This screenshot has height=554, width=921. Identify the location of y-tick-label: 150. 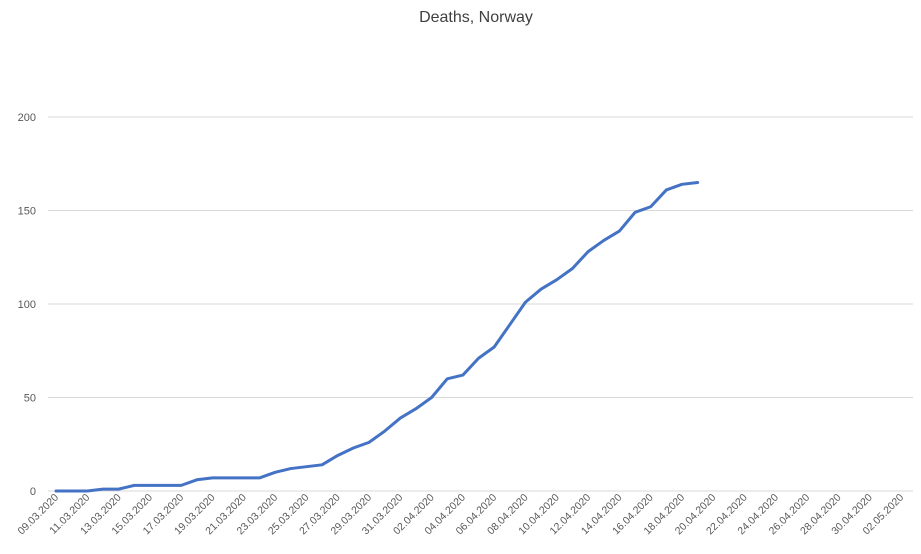
(27, 212).